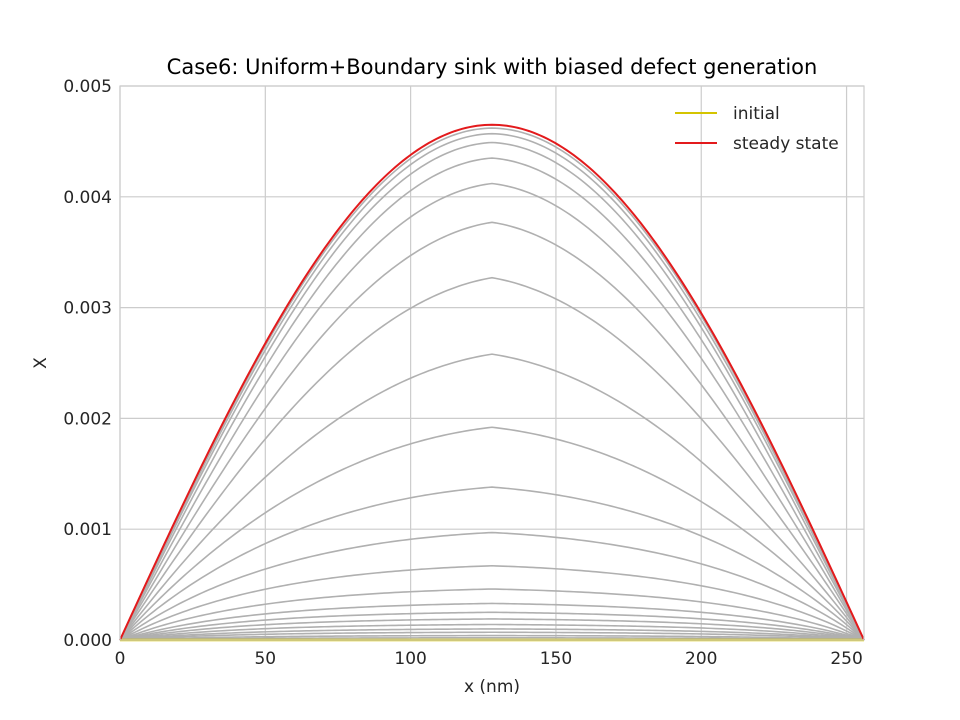  What do you see at coordinates (87, 530) in the screenshot?
I see `y-tick-label: 0.001` at bounding box center [87, 530].